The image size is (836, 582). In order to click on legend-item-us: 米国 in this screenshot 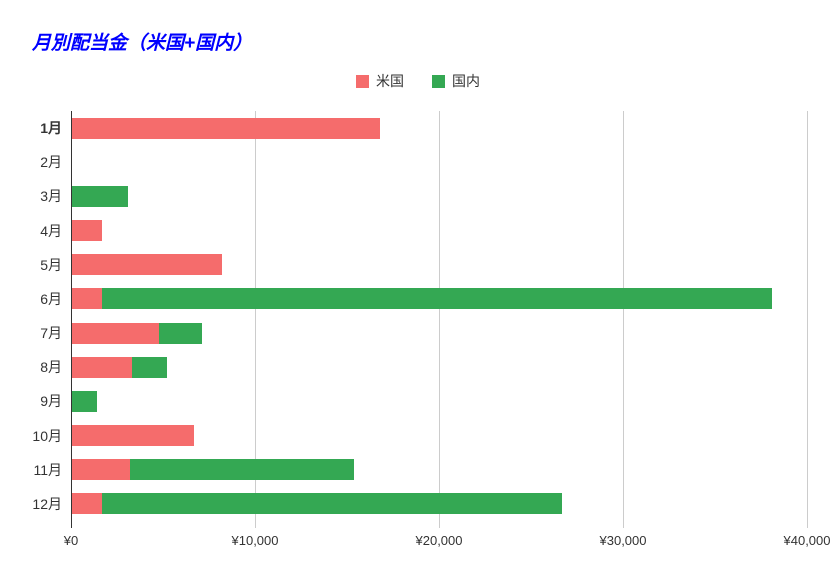, I will do `click(380, 81)`.